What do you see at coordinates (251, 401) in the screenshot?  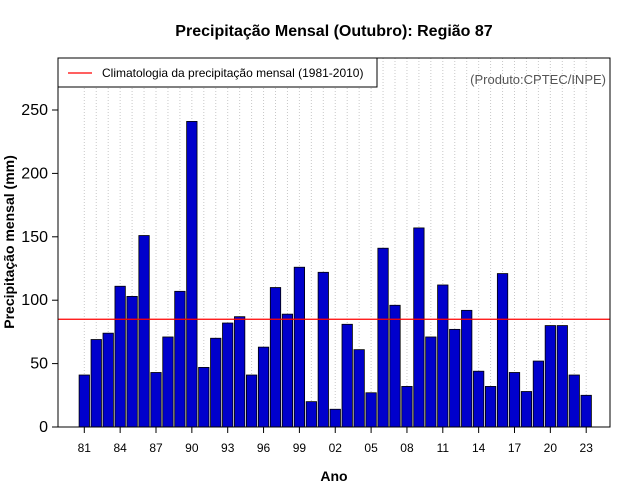 I see `bar-1995` at bounding box center [251, 401].